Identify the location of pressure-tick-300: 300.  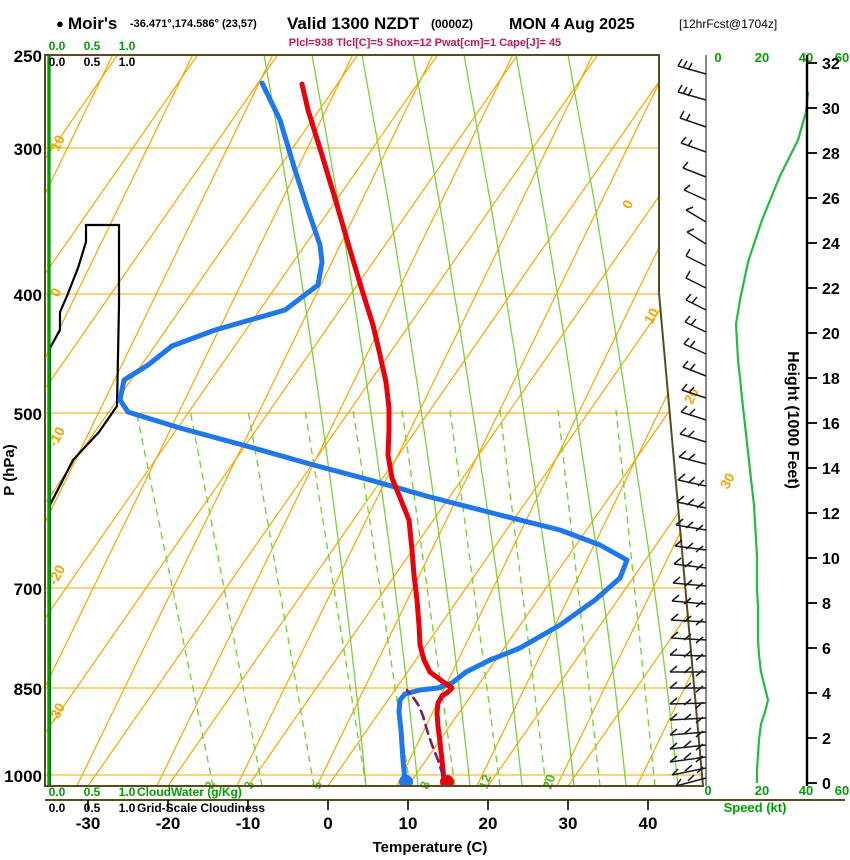
(28, 149).